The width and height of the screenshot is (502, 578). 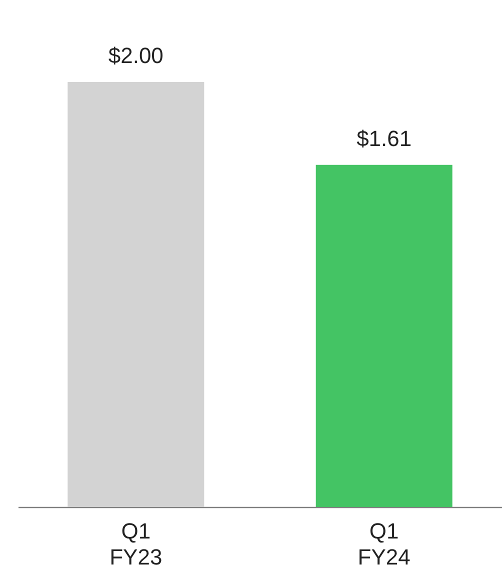 I want to click on x-tick-label: Q1 FY24, so click(x=384, y=544).